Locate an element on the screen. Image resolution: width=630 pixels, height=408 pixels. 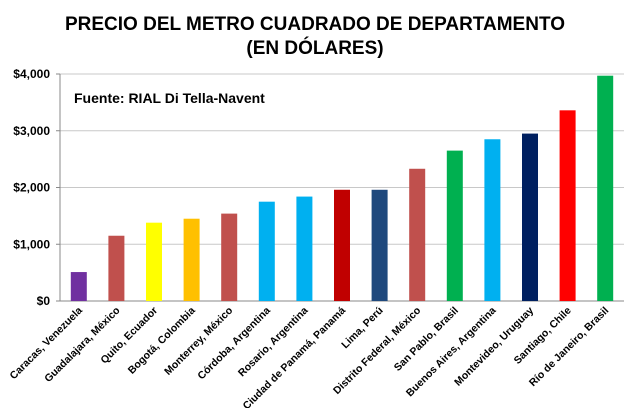
x-tick-label: Caracas, Venezuela is located at coordinates (47, 344).